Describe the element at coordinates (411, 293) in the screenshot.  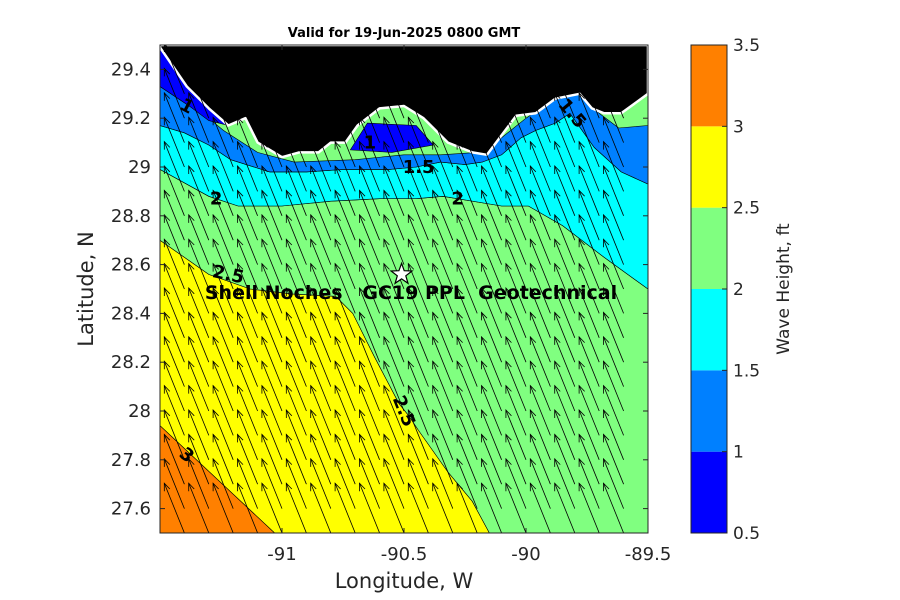
I see `site-label: Shell Noches GC19 PPL Geotechnical` at that location.